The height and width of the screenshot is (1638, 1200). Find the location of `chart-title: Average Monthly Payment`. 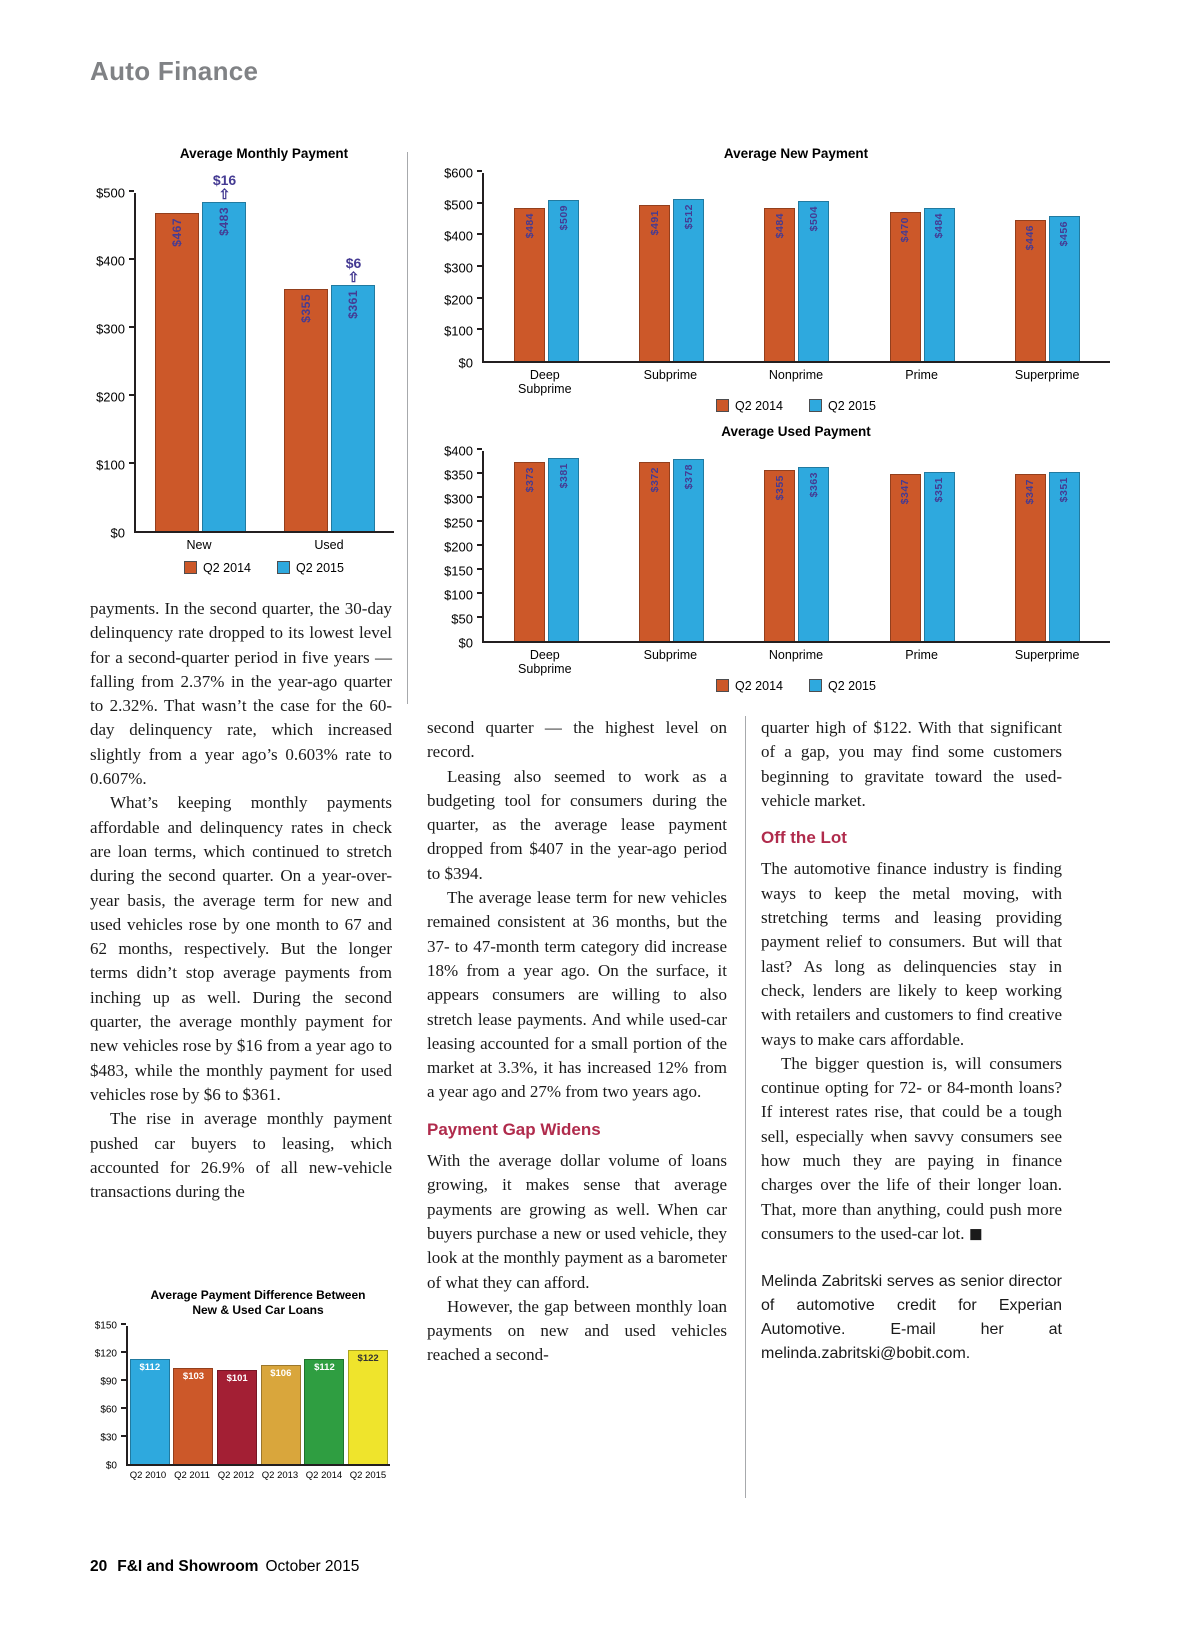

chart-title: Average Monthly Payment is located at coordinates (264, 153).